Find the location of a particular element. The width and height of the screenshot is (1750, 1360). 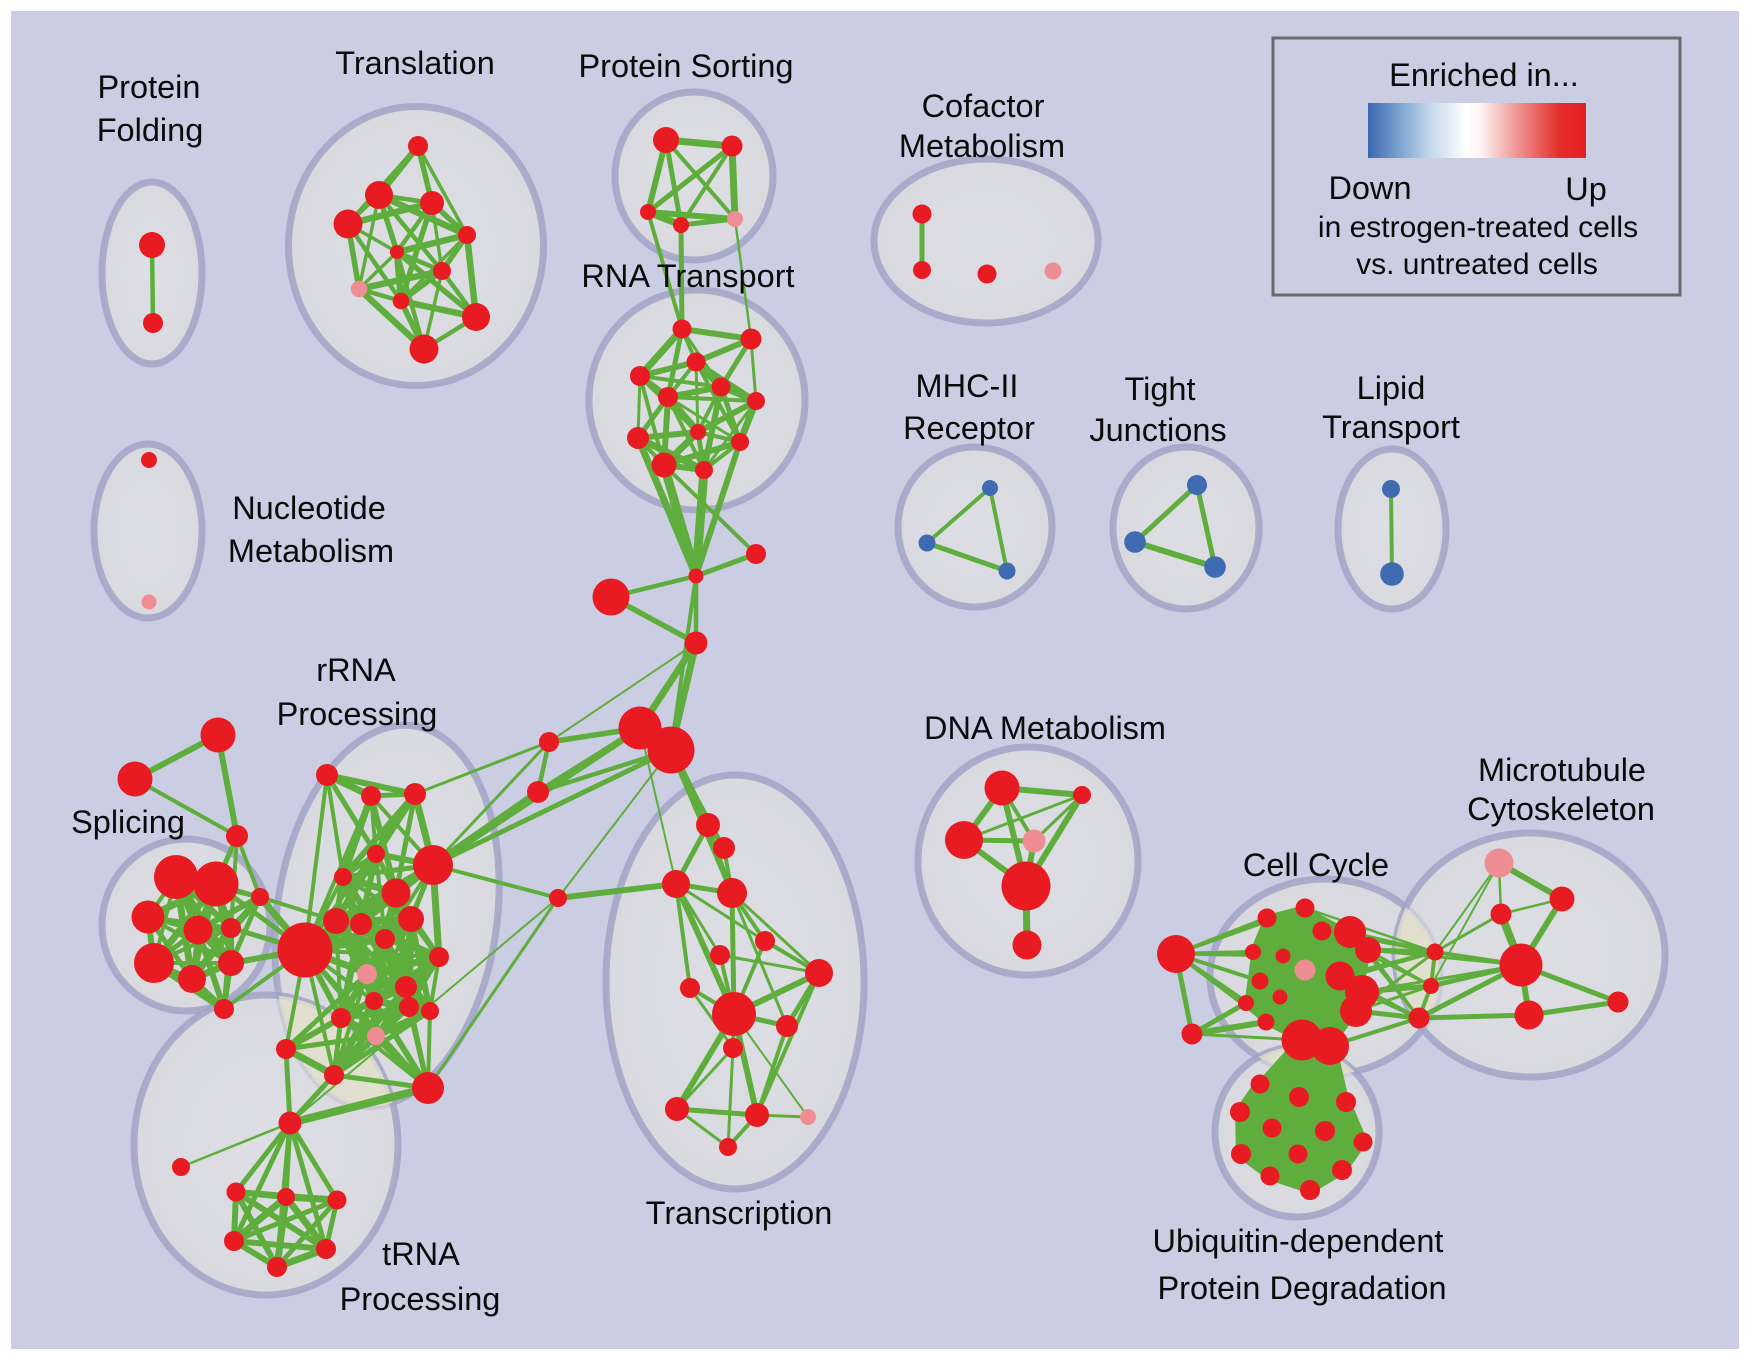

svg-text: DNA Metabolism is located at coordinates (1045, 728).